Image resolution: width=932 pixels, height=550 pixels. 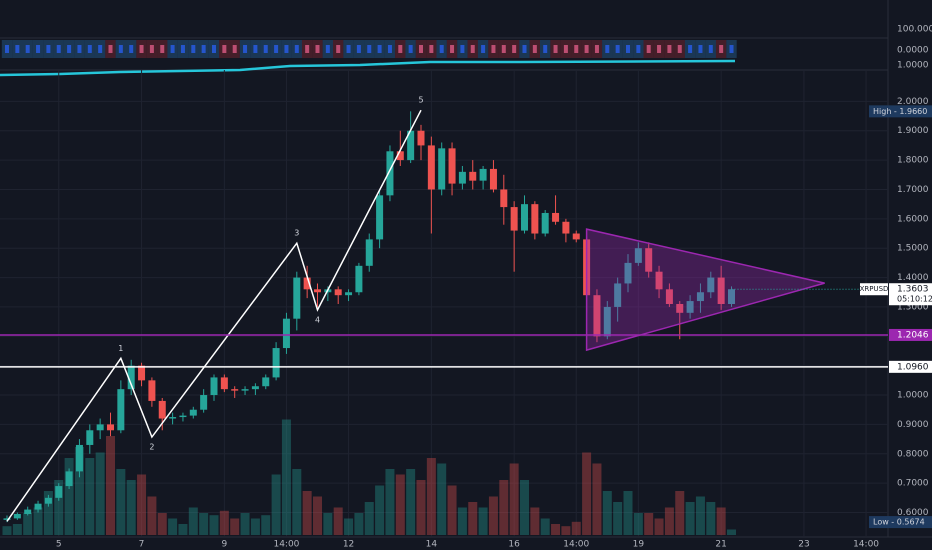 What do you see at coordinates (224, 545) in the screenshot?
I see `x-tick-label: 9` at bounding box center [224, 545].